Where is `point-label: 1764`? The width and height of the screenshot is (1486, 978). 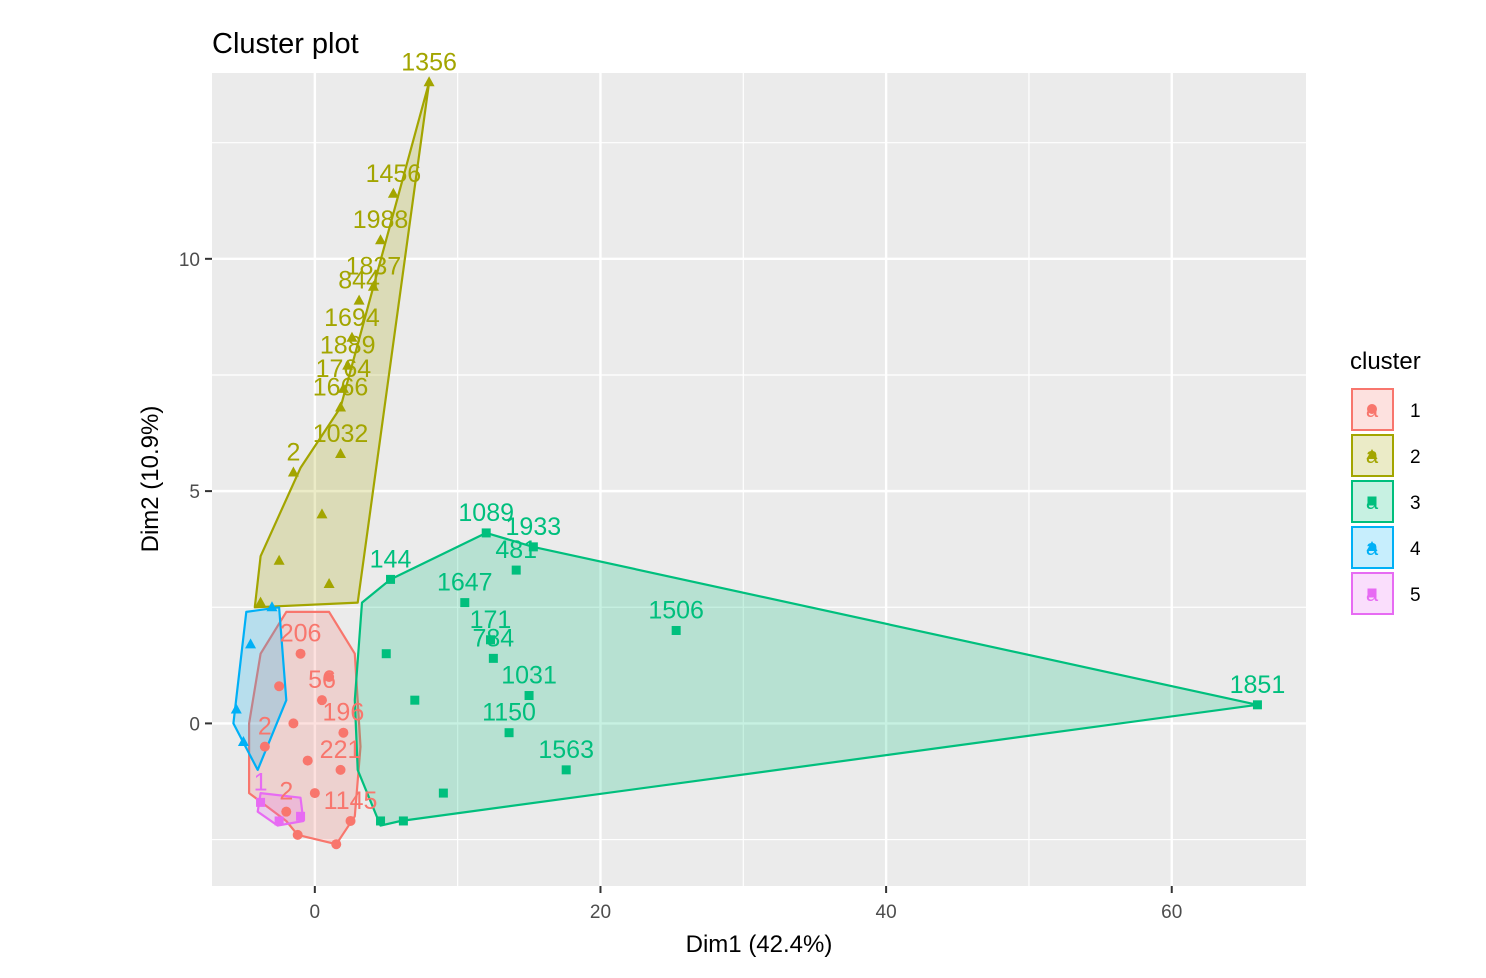
point-label: 1764 is located at coordinates (344, 369).